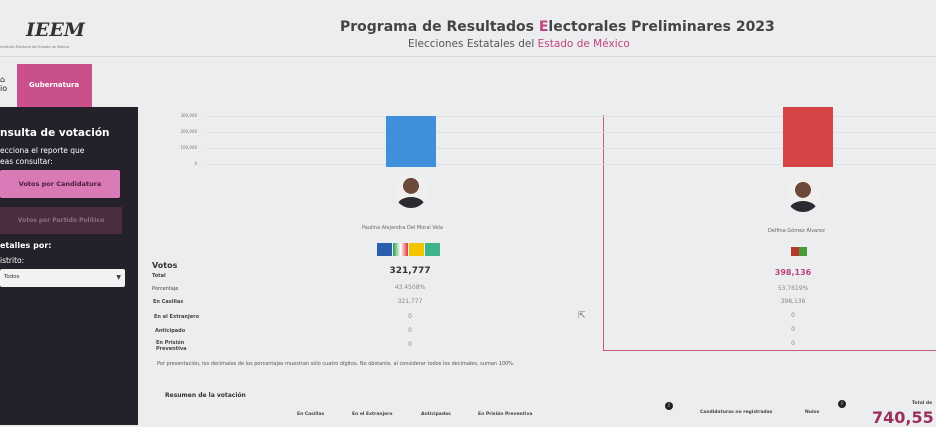  I want to click on votos-candidatura-button: Votos por Candidatura, so click(60, 184).